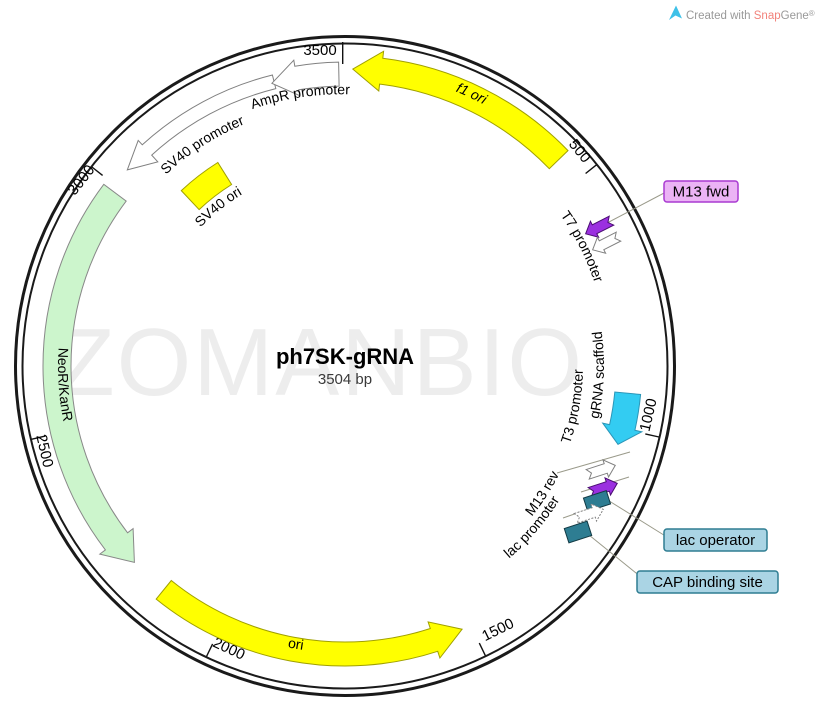 The height and width of the screenshot is (723, 821). I want to click on m13-fwd-label-box: M13 fwd, so click(701, 191).